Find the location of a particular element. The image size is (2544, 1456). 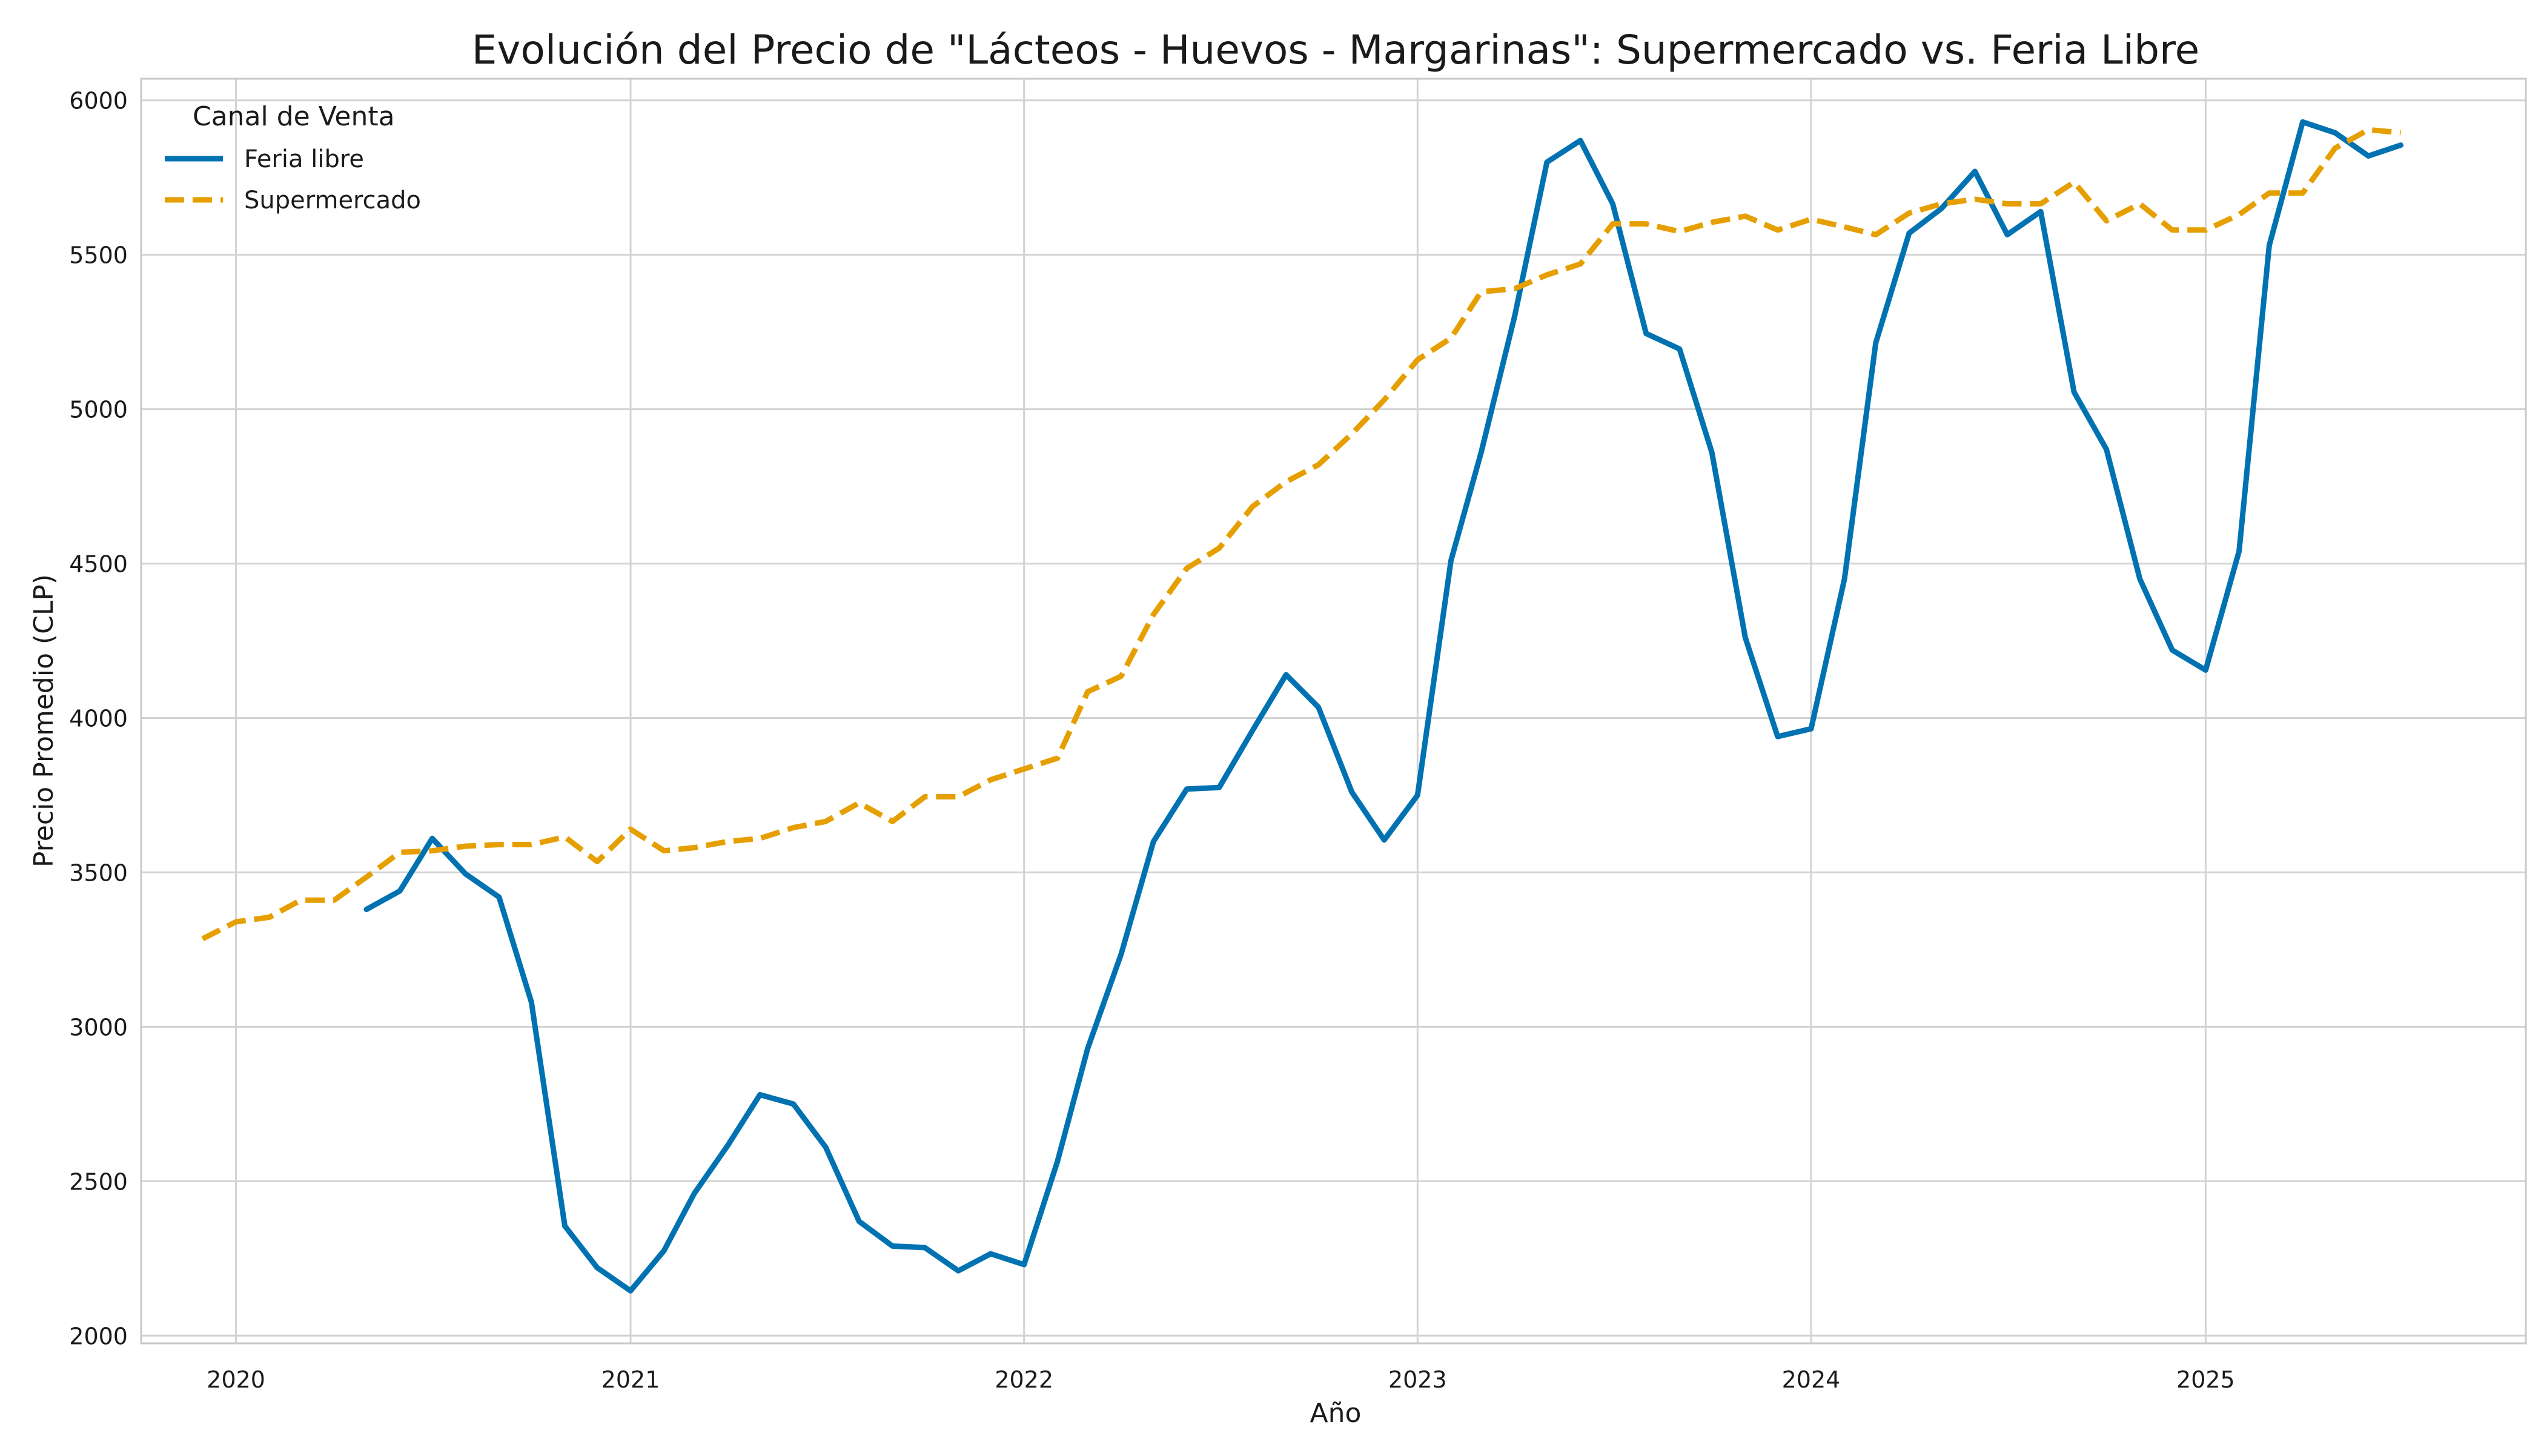

x-tick-label: 2024 is located at coordinates (1812, 1379).